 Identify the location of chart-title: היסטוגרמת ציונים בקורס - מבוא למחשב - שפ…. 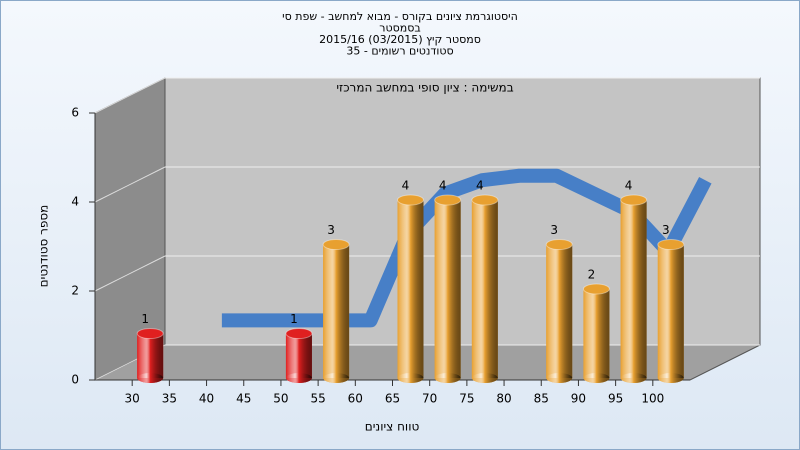
(400, 16).